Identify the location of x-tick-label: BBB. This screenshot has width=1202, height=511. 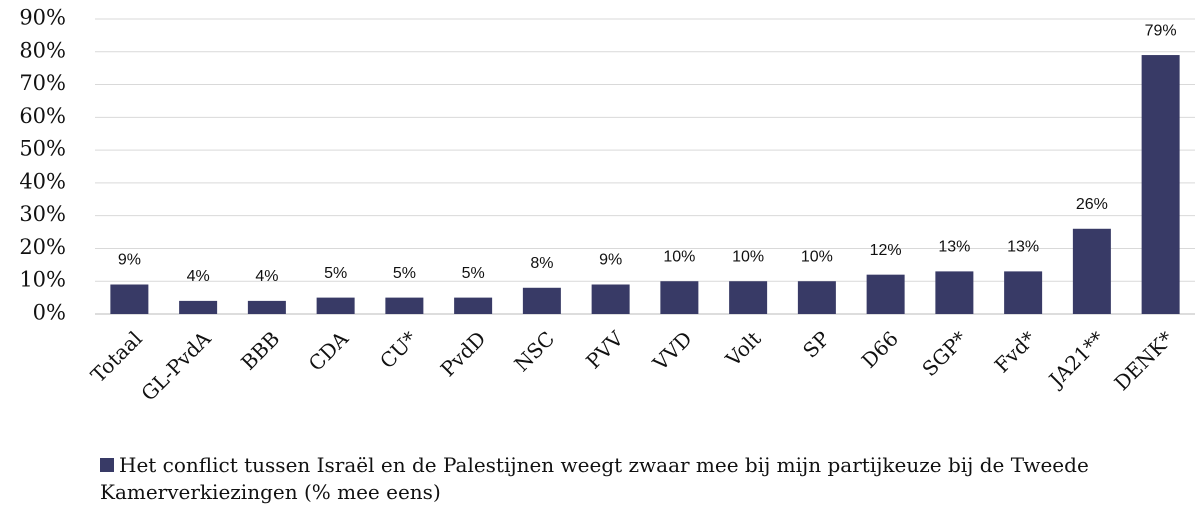
(260, 350).